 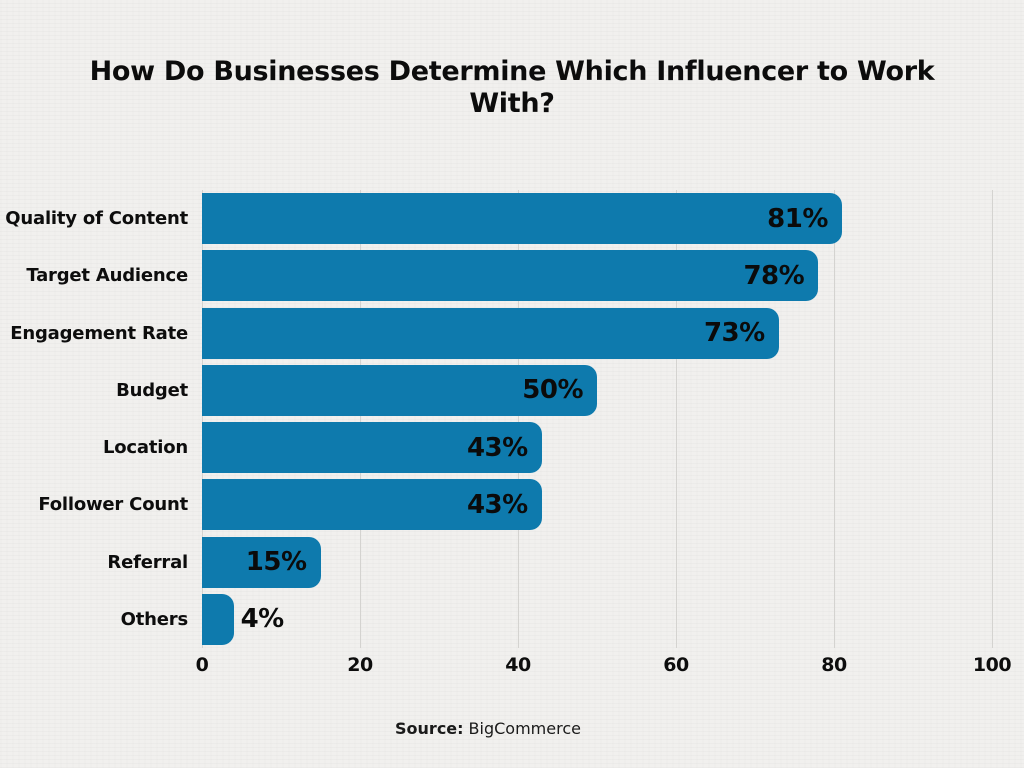 What do you see at coordinates (734, 333) in the screenshot?
I see `value-label: 73%` at bounding box center [734, 333].